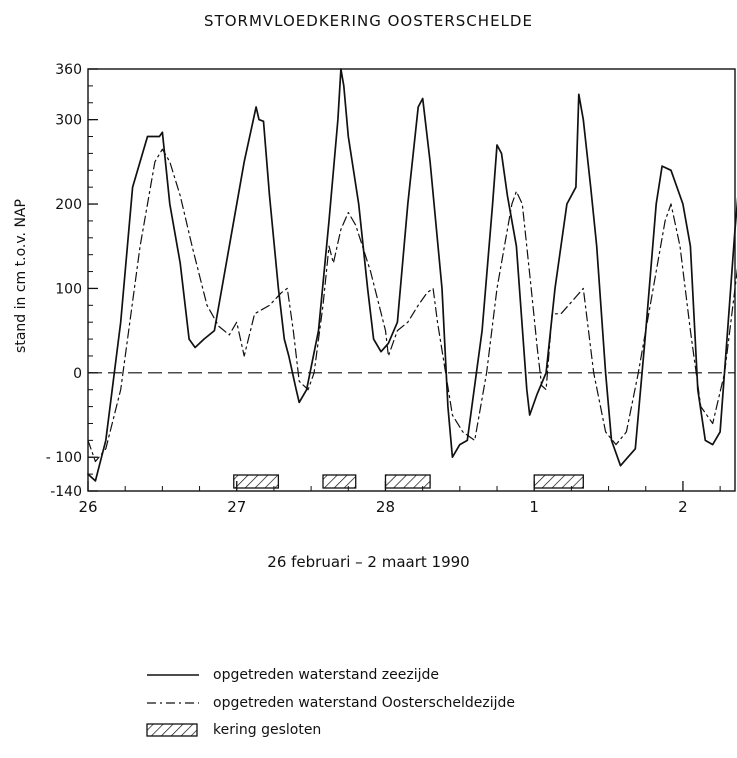 Image resolution: width=737 pixels, height=758 pixels. I want to click on legend-swatch-solid, so click(173, 675).